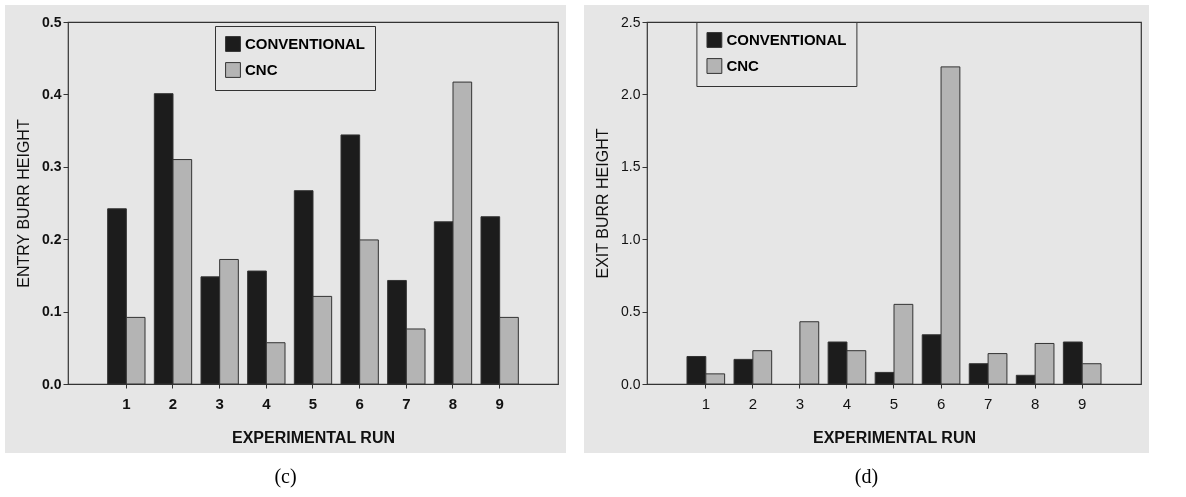 This screenshot has height=497, width=1186. What do you see at coordinates (631, 166) in the screenshot?
I see `y-tick-label: 1.5` at bounding box center [631, 166].